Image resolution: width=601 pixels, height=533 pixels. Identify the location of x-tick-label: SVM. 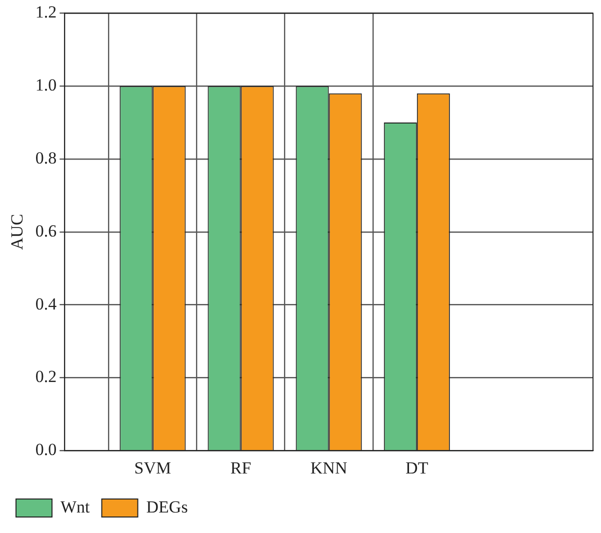
(153, 468).